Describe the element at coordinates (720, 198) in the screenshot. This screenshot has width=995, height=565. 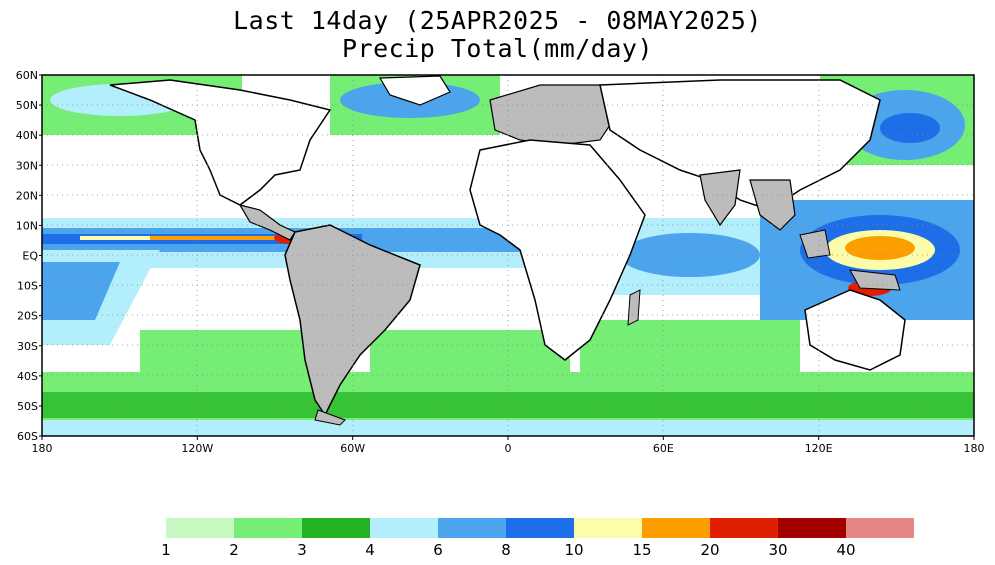
I see `india` at that location.